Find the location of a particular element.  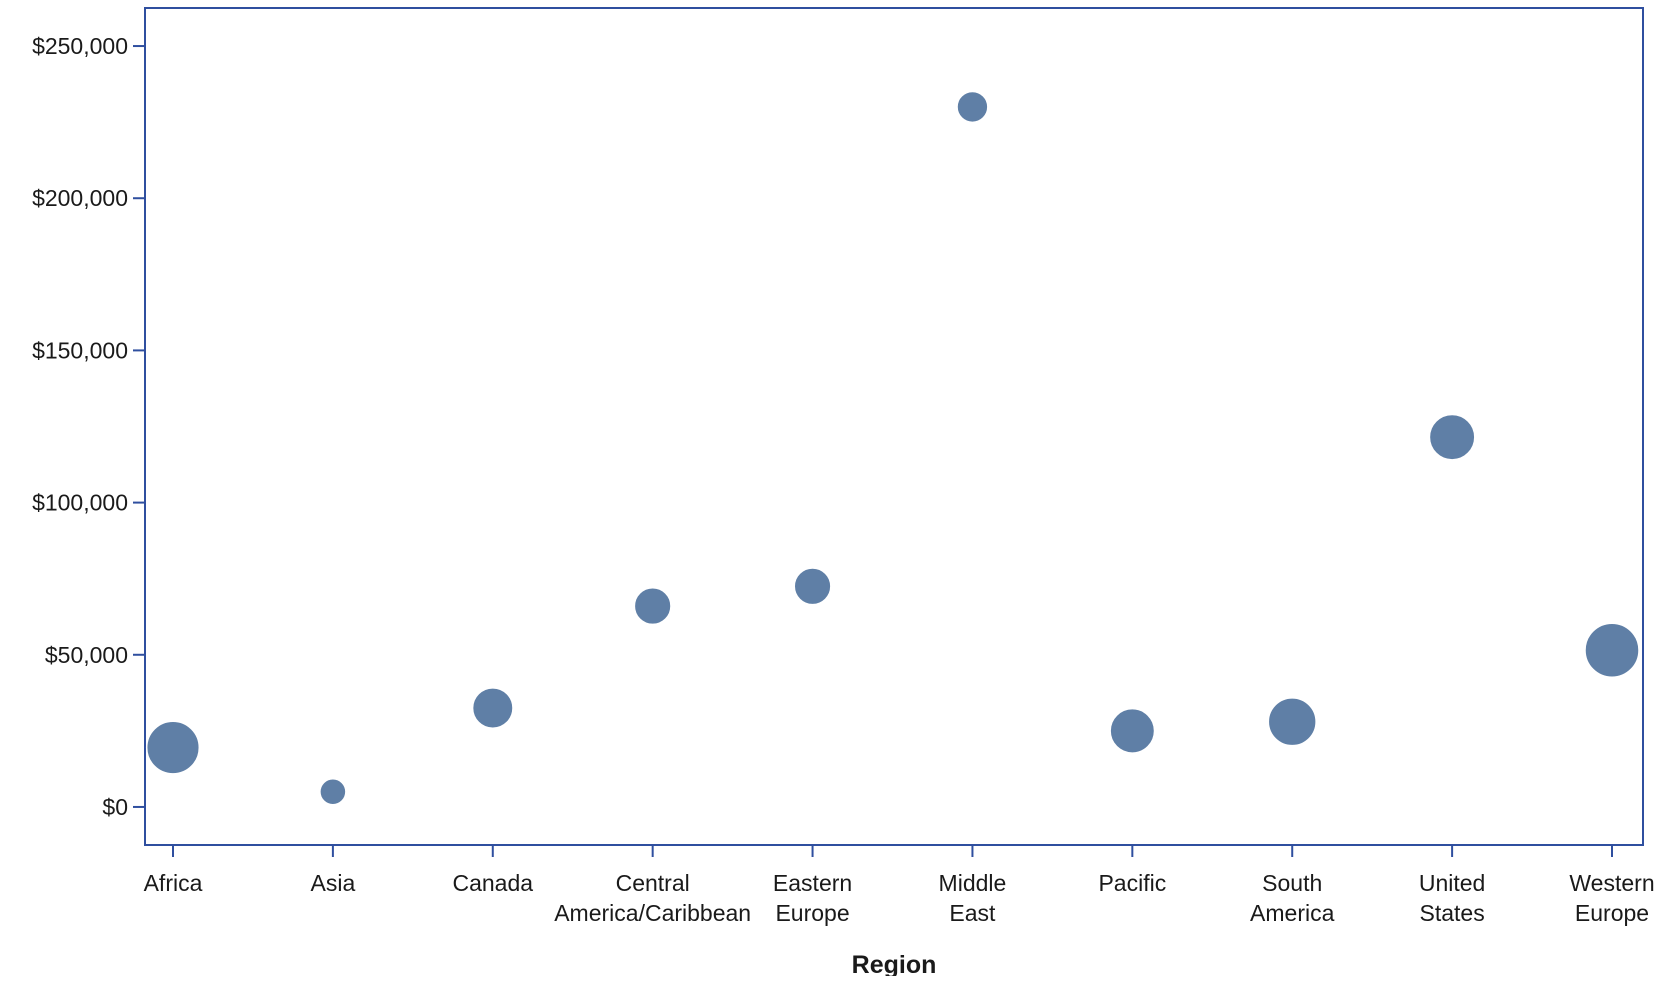

x-axis-title: Region is located at coordinates (894, 963).